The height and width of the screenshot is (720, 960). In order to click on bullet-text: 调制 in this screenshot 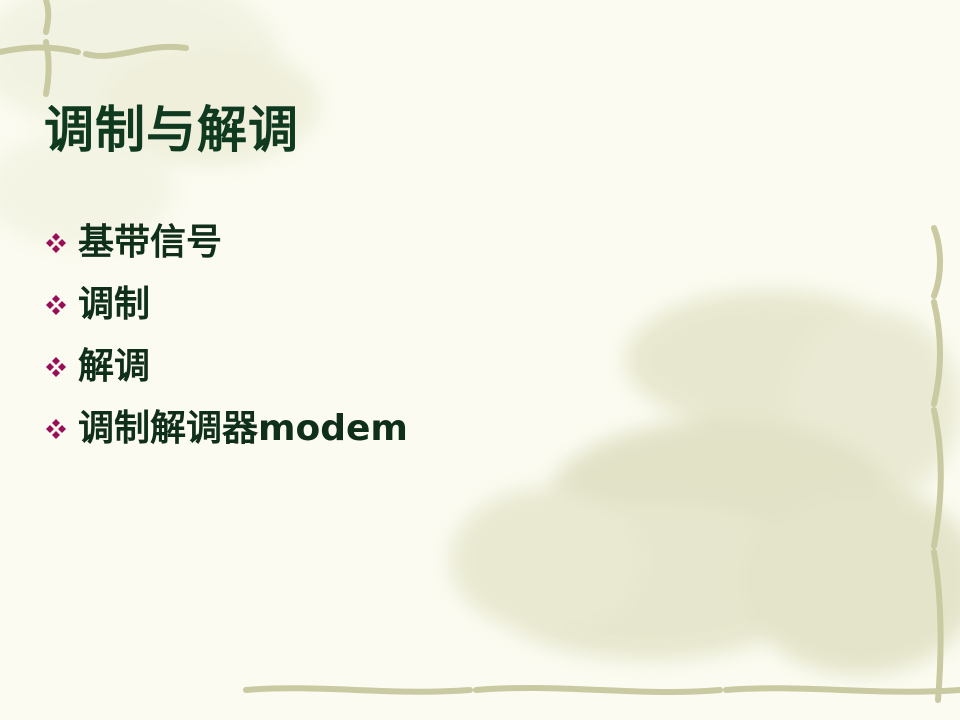, I will do `click(114, 304)`.